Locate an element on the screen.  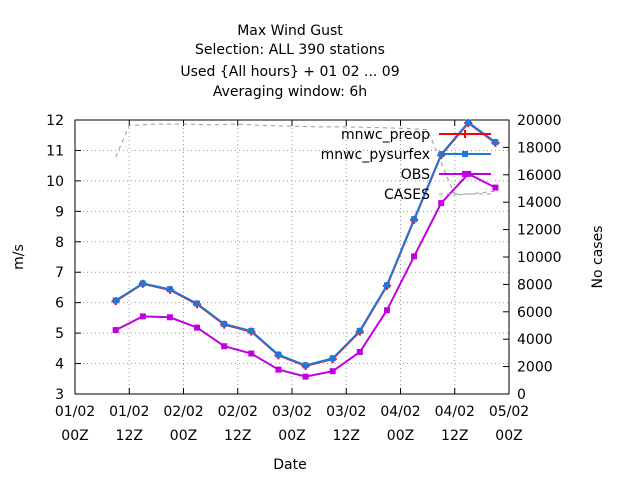
y-tick-label: 5 is located at coordinates (59, 334).